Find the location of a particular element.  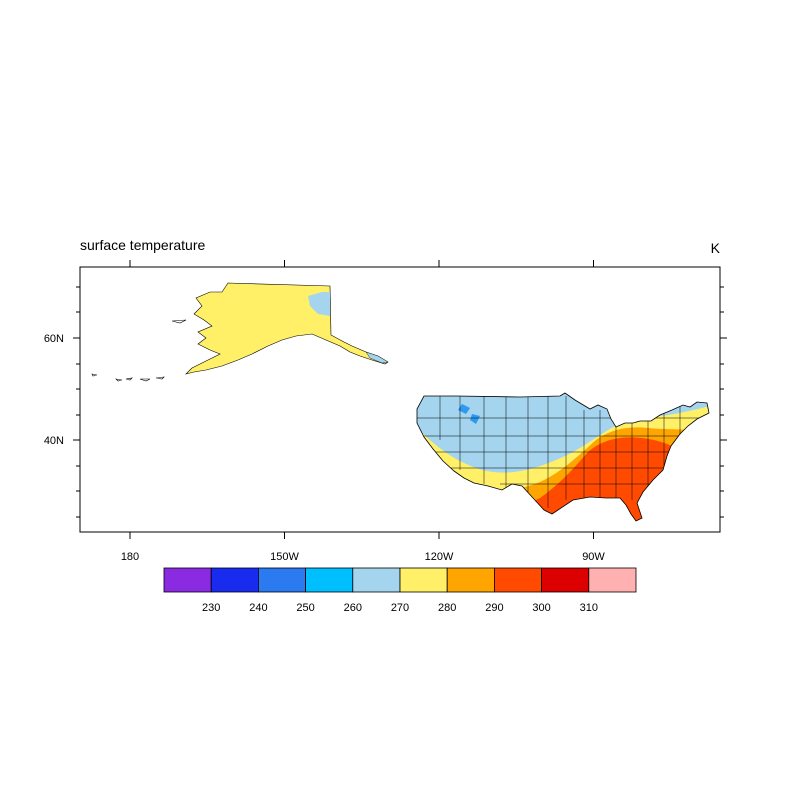

colorbar: 230 240 250 260 270 280 290 300 310 is located at coordinates (400, 590).